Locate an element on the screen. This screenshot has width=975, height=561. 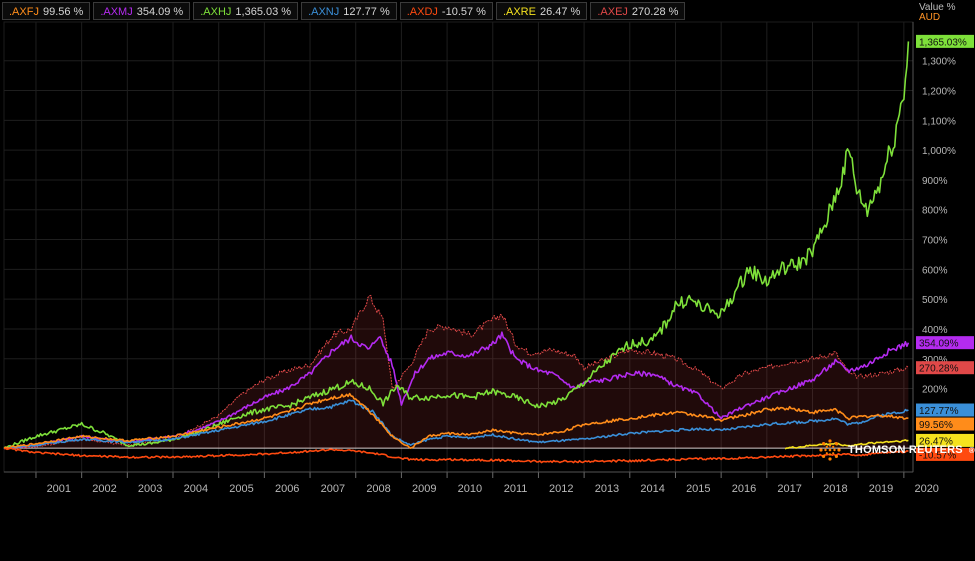
x-tick-label: 2002 is located at coordinates (104, 489).